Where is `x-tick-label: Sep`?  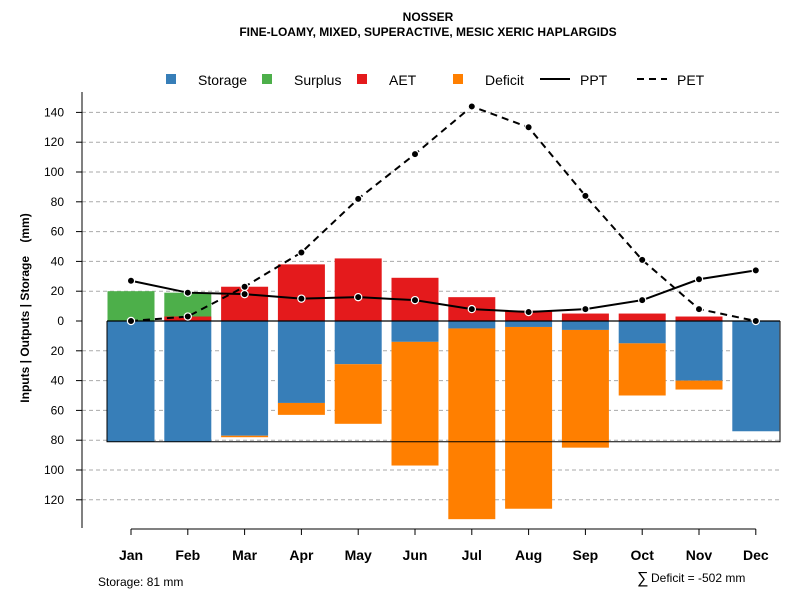 x-tick-label: Sep is located at coordinates (586, 555).